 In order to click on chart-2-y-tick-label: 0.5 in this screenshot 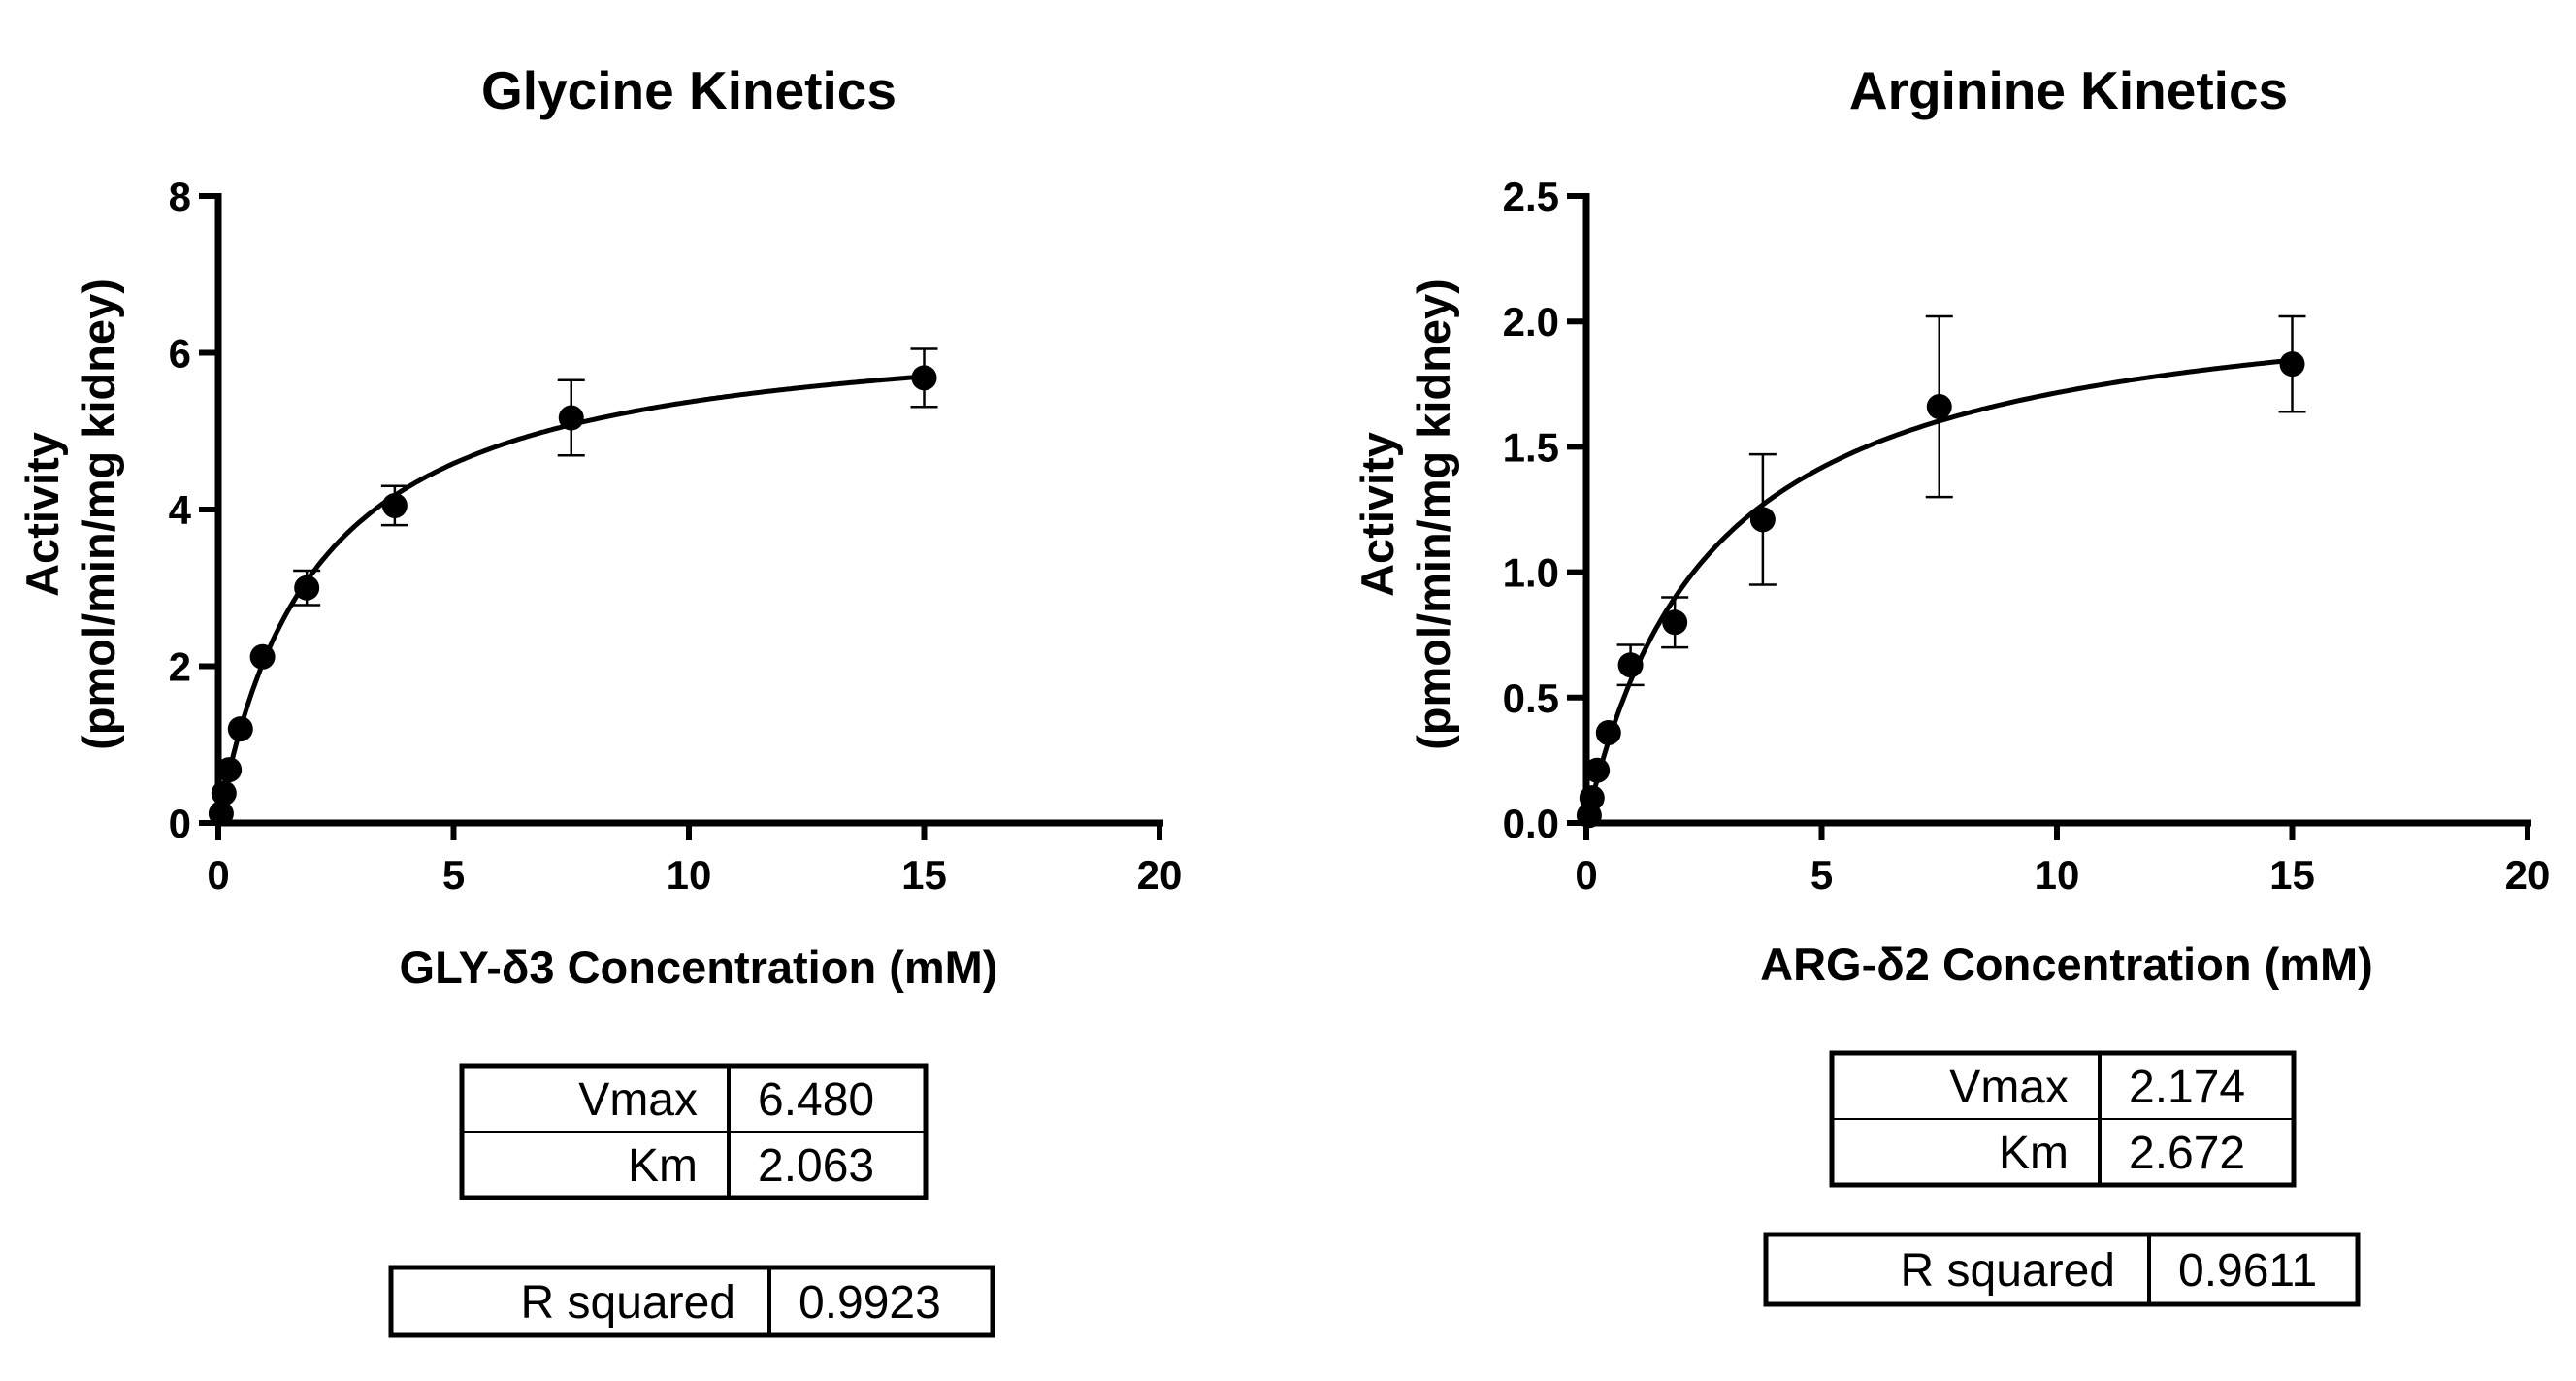, I will do `click(1531, 698)`.